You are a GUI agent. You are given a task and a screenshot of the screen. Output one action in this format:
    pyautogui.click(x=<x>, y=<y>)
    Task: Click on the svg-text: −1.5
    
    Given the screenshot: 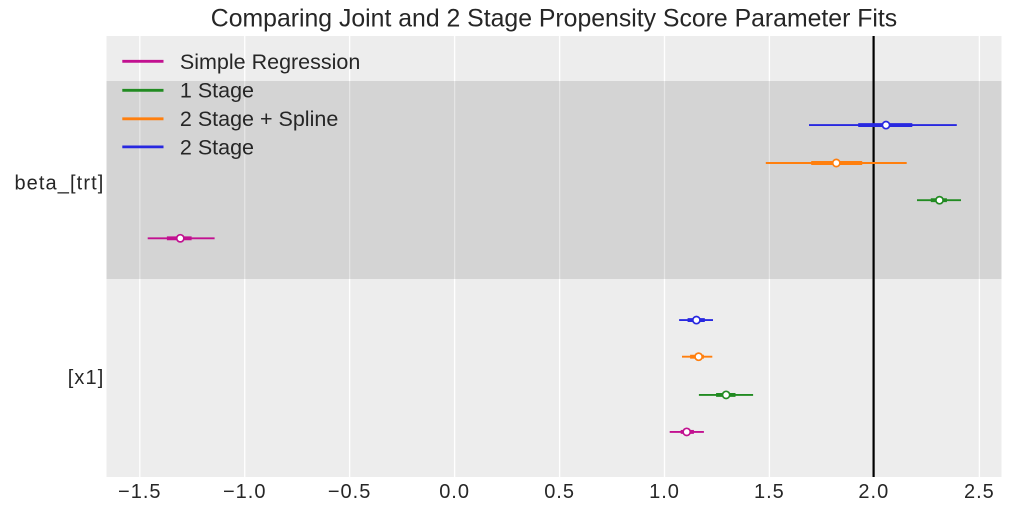 What is the action you would take?
    pyautogui.click(x=139, y=492)
    